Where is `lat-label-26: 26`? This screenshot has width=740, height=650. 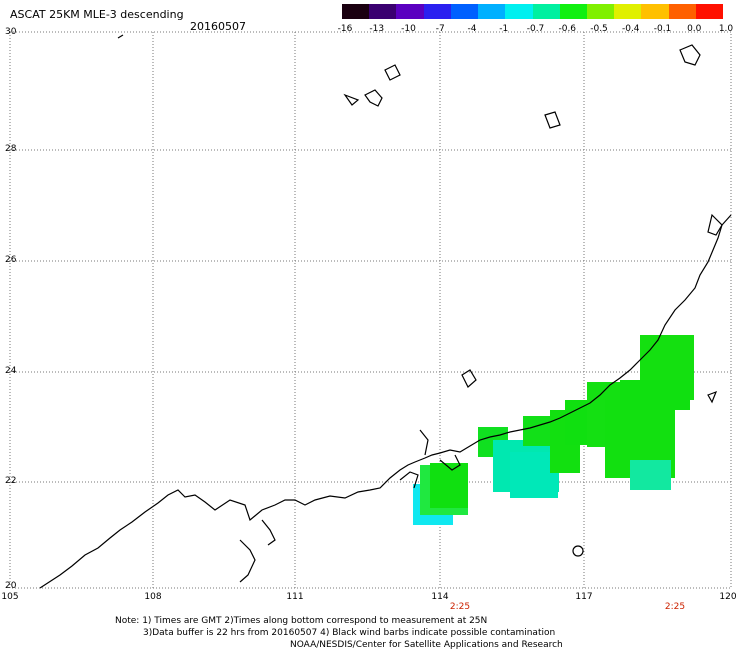 lat-label-26: 26 is located at coordinates (11, 260).